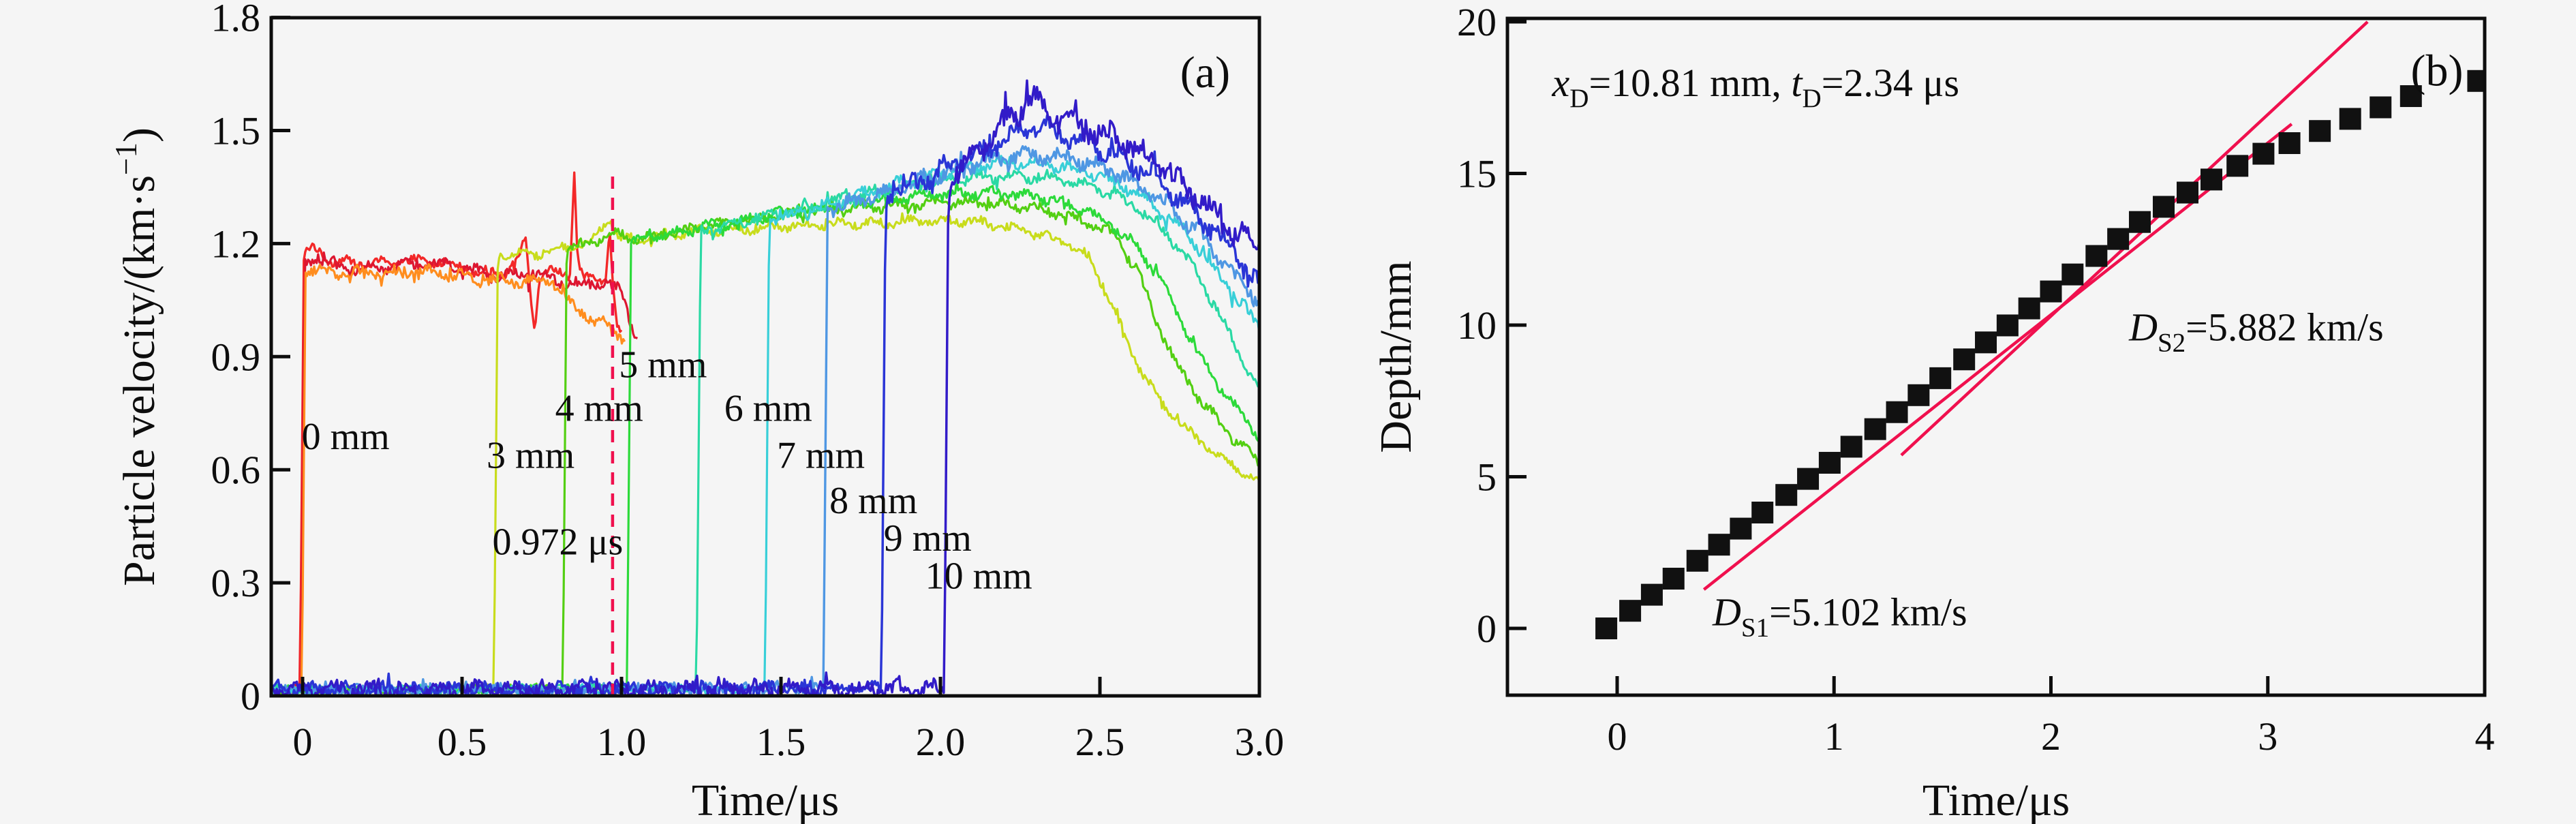 This screenshot has height=824, width=2576. I want to click on fit-line-DS2, so click(2134, 238).